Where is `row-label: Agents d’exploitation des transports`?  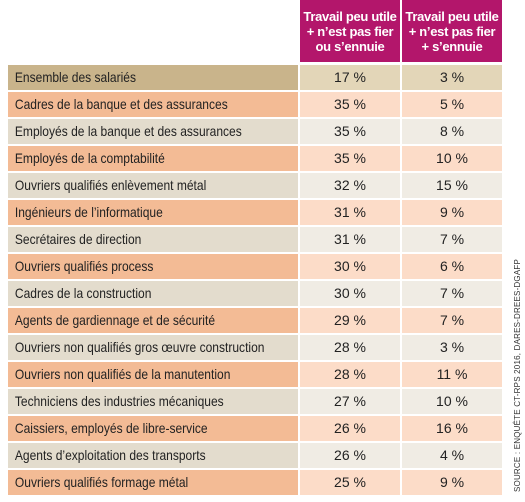 row-label: Agents d’exploitation des transports is located at coordinates (153, 455).